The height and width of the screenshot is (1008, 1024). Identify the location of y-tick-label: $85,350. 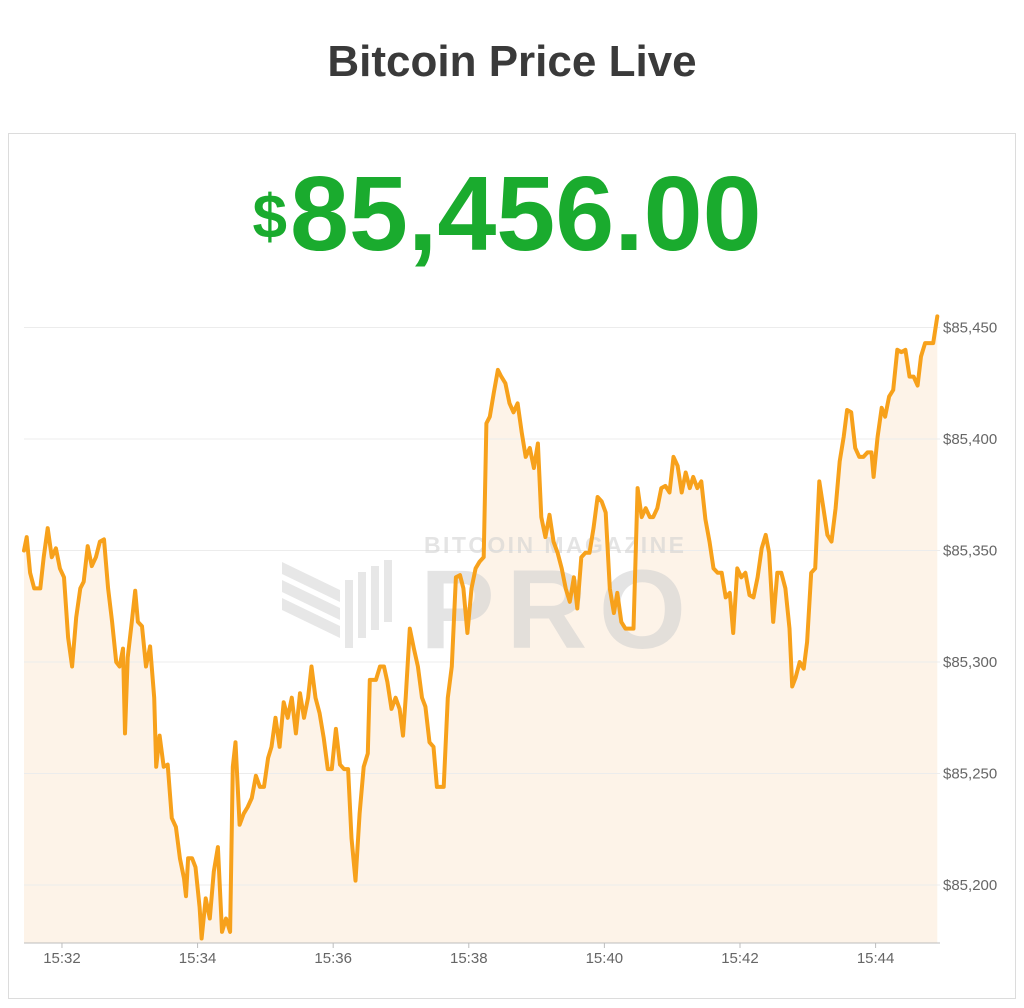
(970, 551).